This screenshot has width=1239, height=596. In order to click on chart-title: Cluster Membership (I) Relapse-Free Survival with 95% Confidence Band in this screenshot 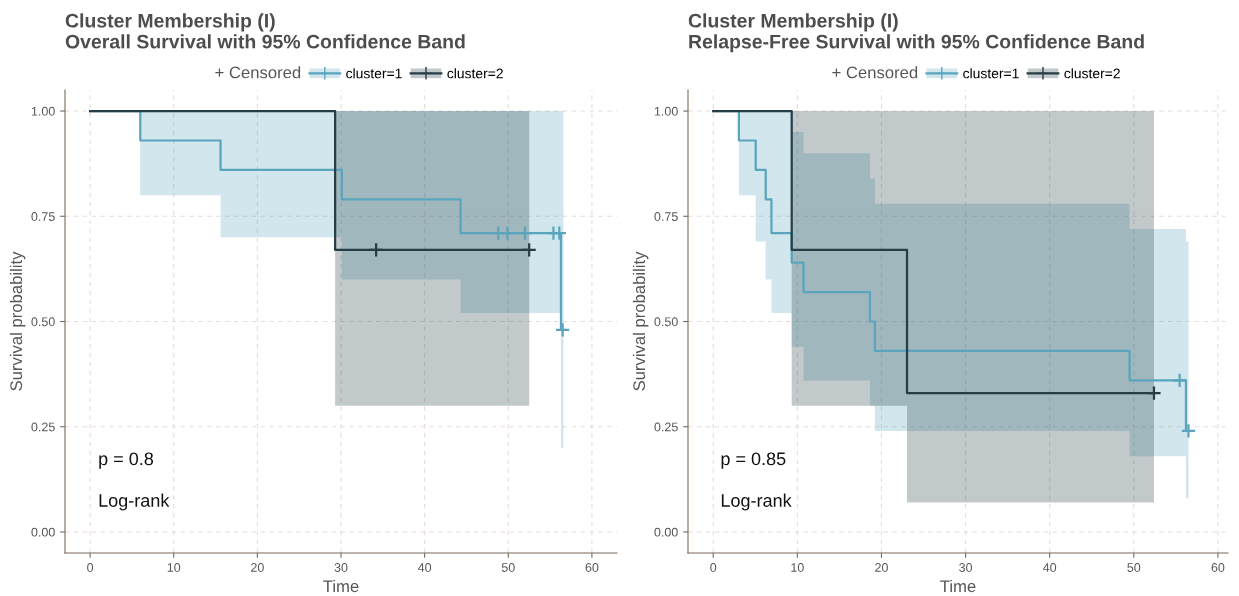, I will do `click(916, 33)`.